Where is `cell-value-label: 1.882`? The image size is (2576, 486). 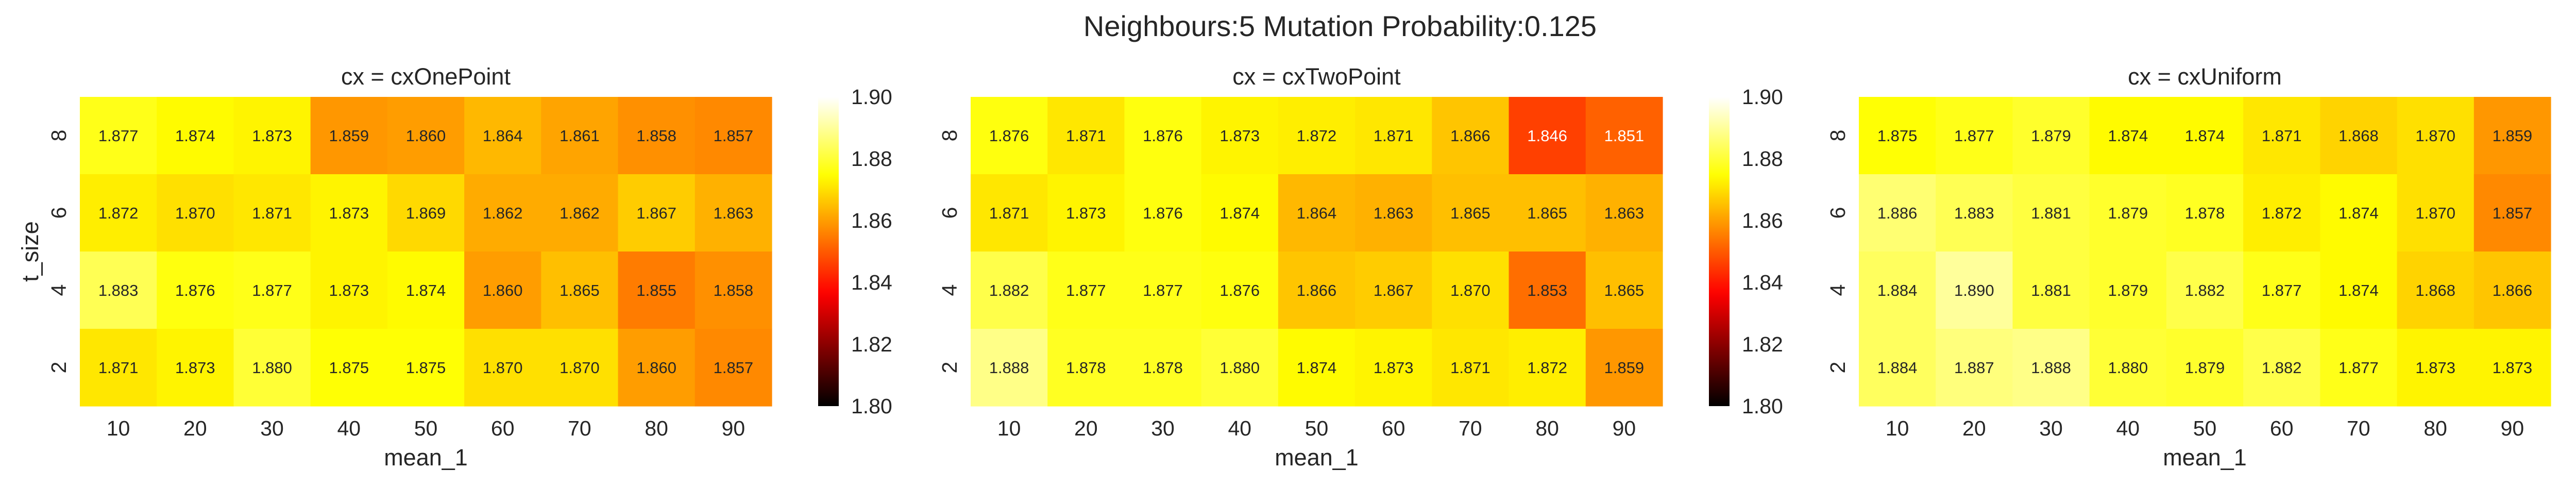 cell-value-label: 1.882 is located at coordinates (2205, 290).